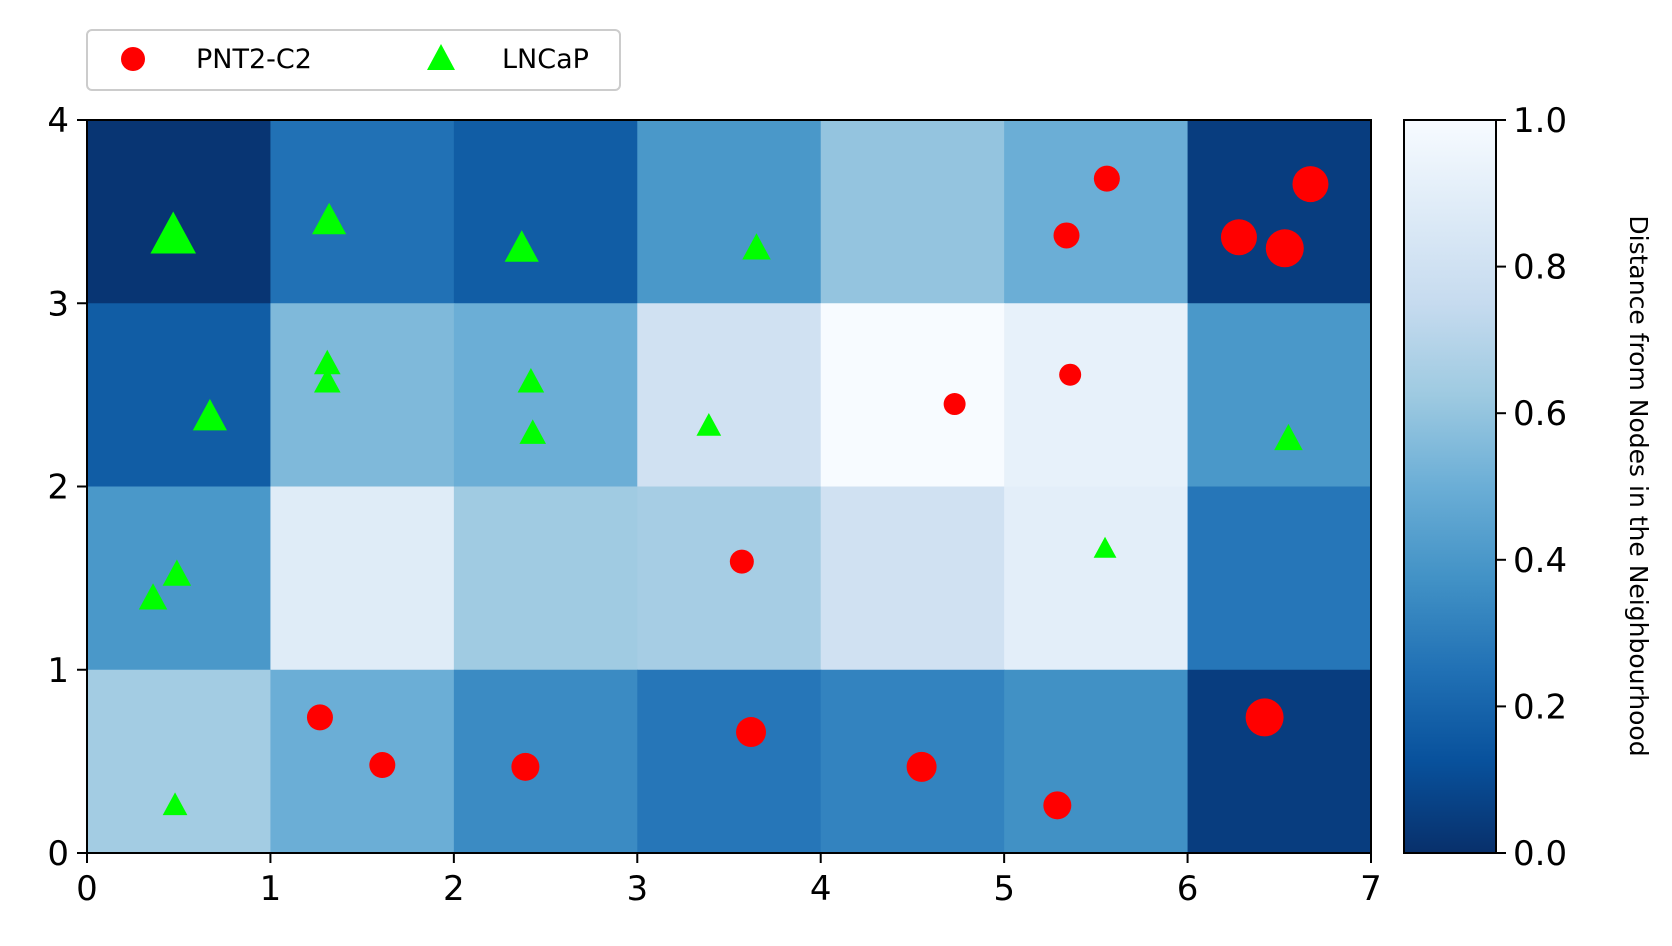 The width and height of the screenshot is (1672, 946). I want to click on y-tick-label: 3, so click(58, 304).